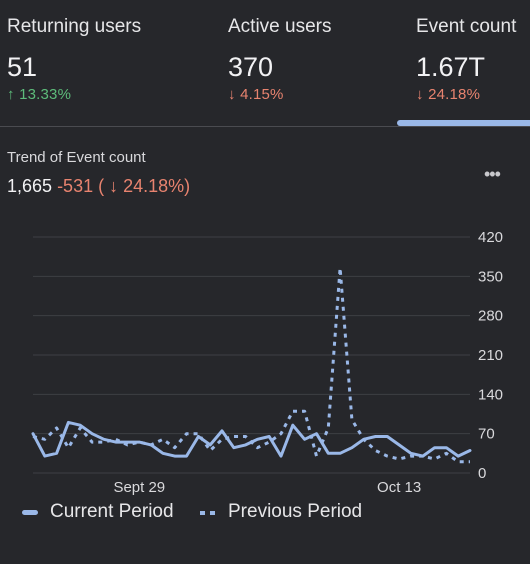 This screenshot has height=564, width=530. What do you see at coordinates (251, 67) in the screenshot?
I see `metric-value: 370` at bounding box center [251, 67].